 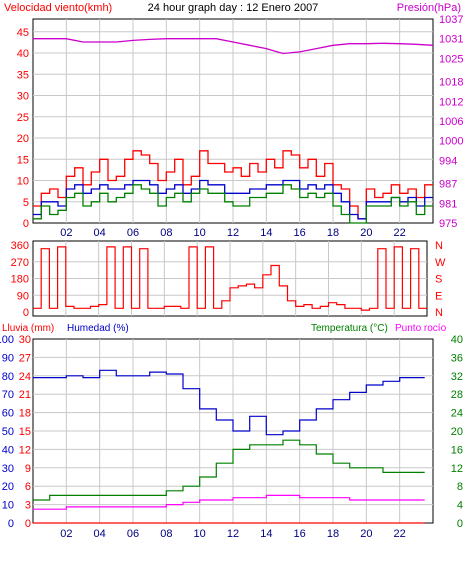 I want to click on rain-y-tick-label: 27, so click(x=25, y=358).